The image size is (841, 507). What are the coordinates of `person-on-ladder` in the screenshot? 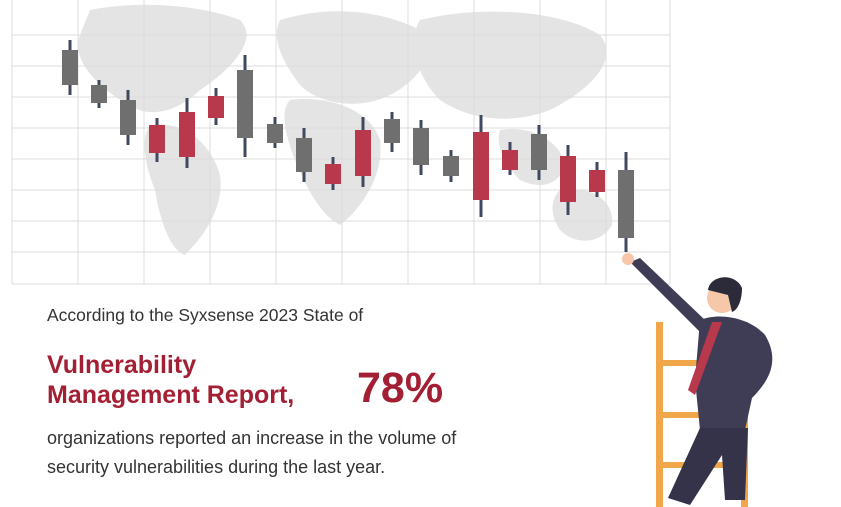 It's located at (697, 380).